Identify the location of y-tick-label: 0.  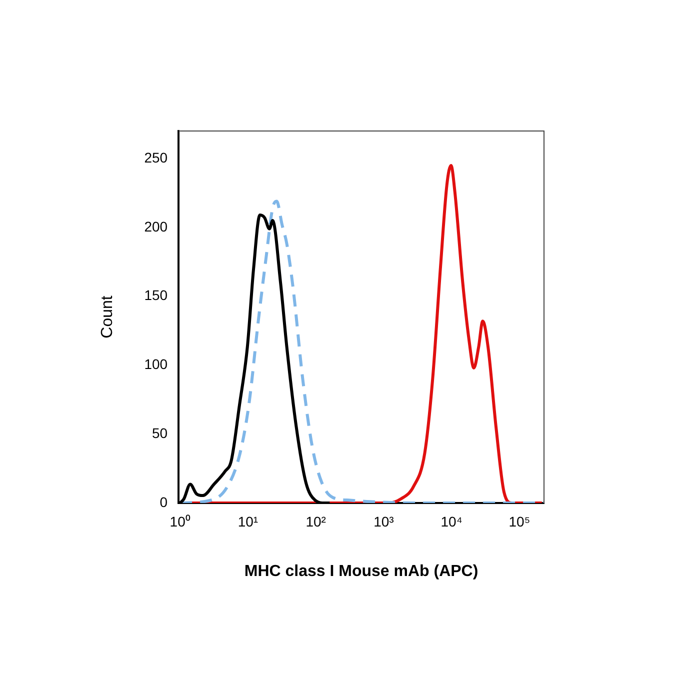
(164, 502).